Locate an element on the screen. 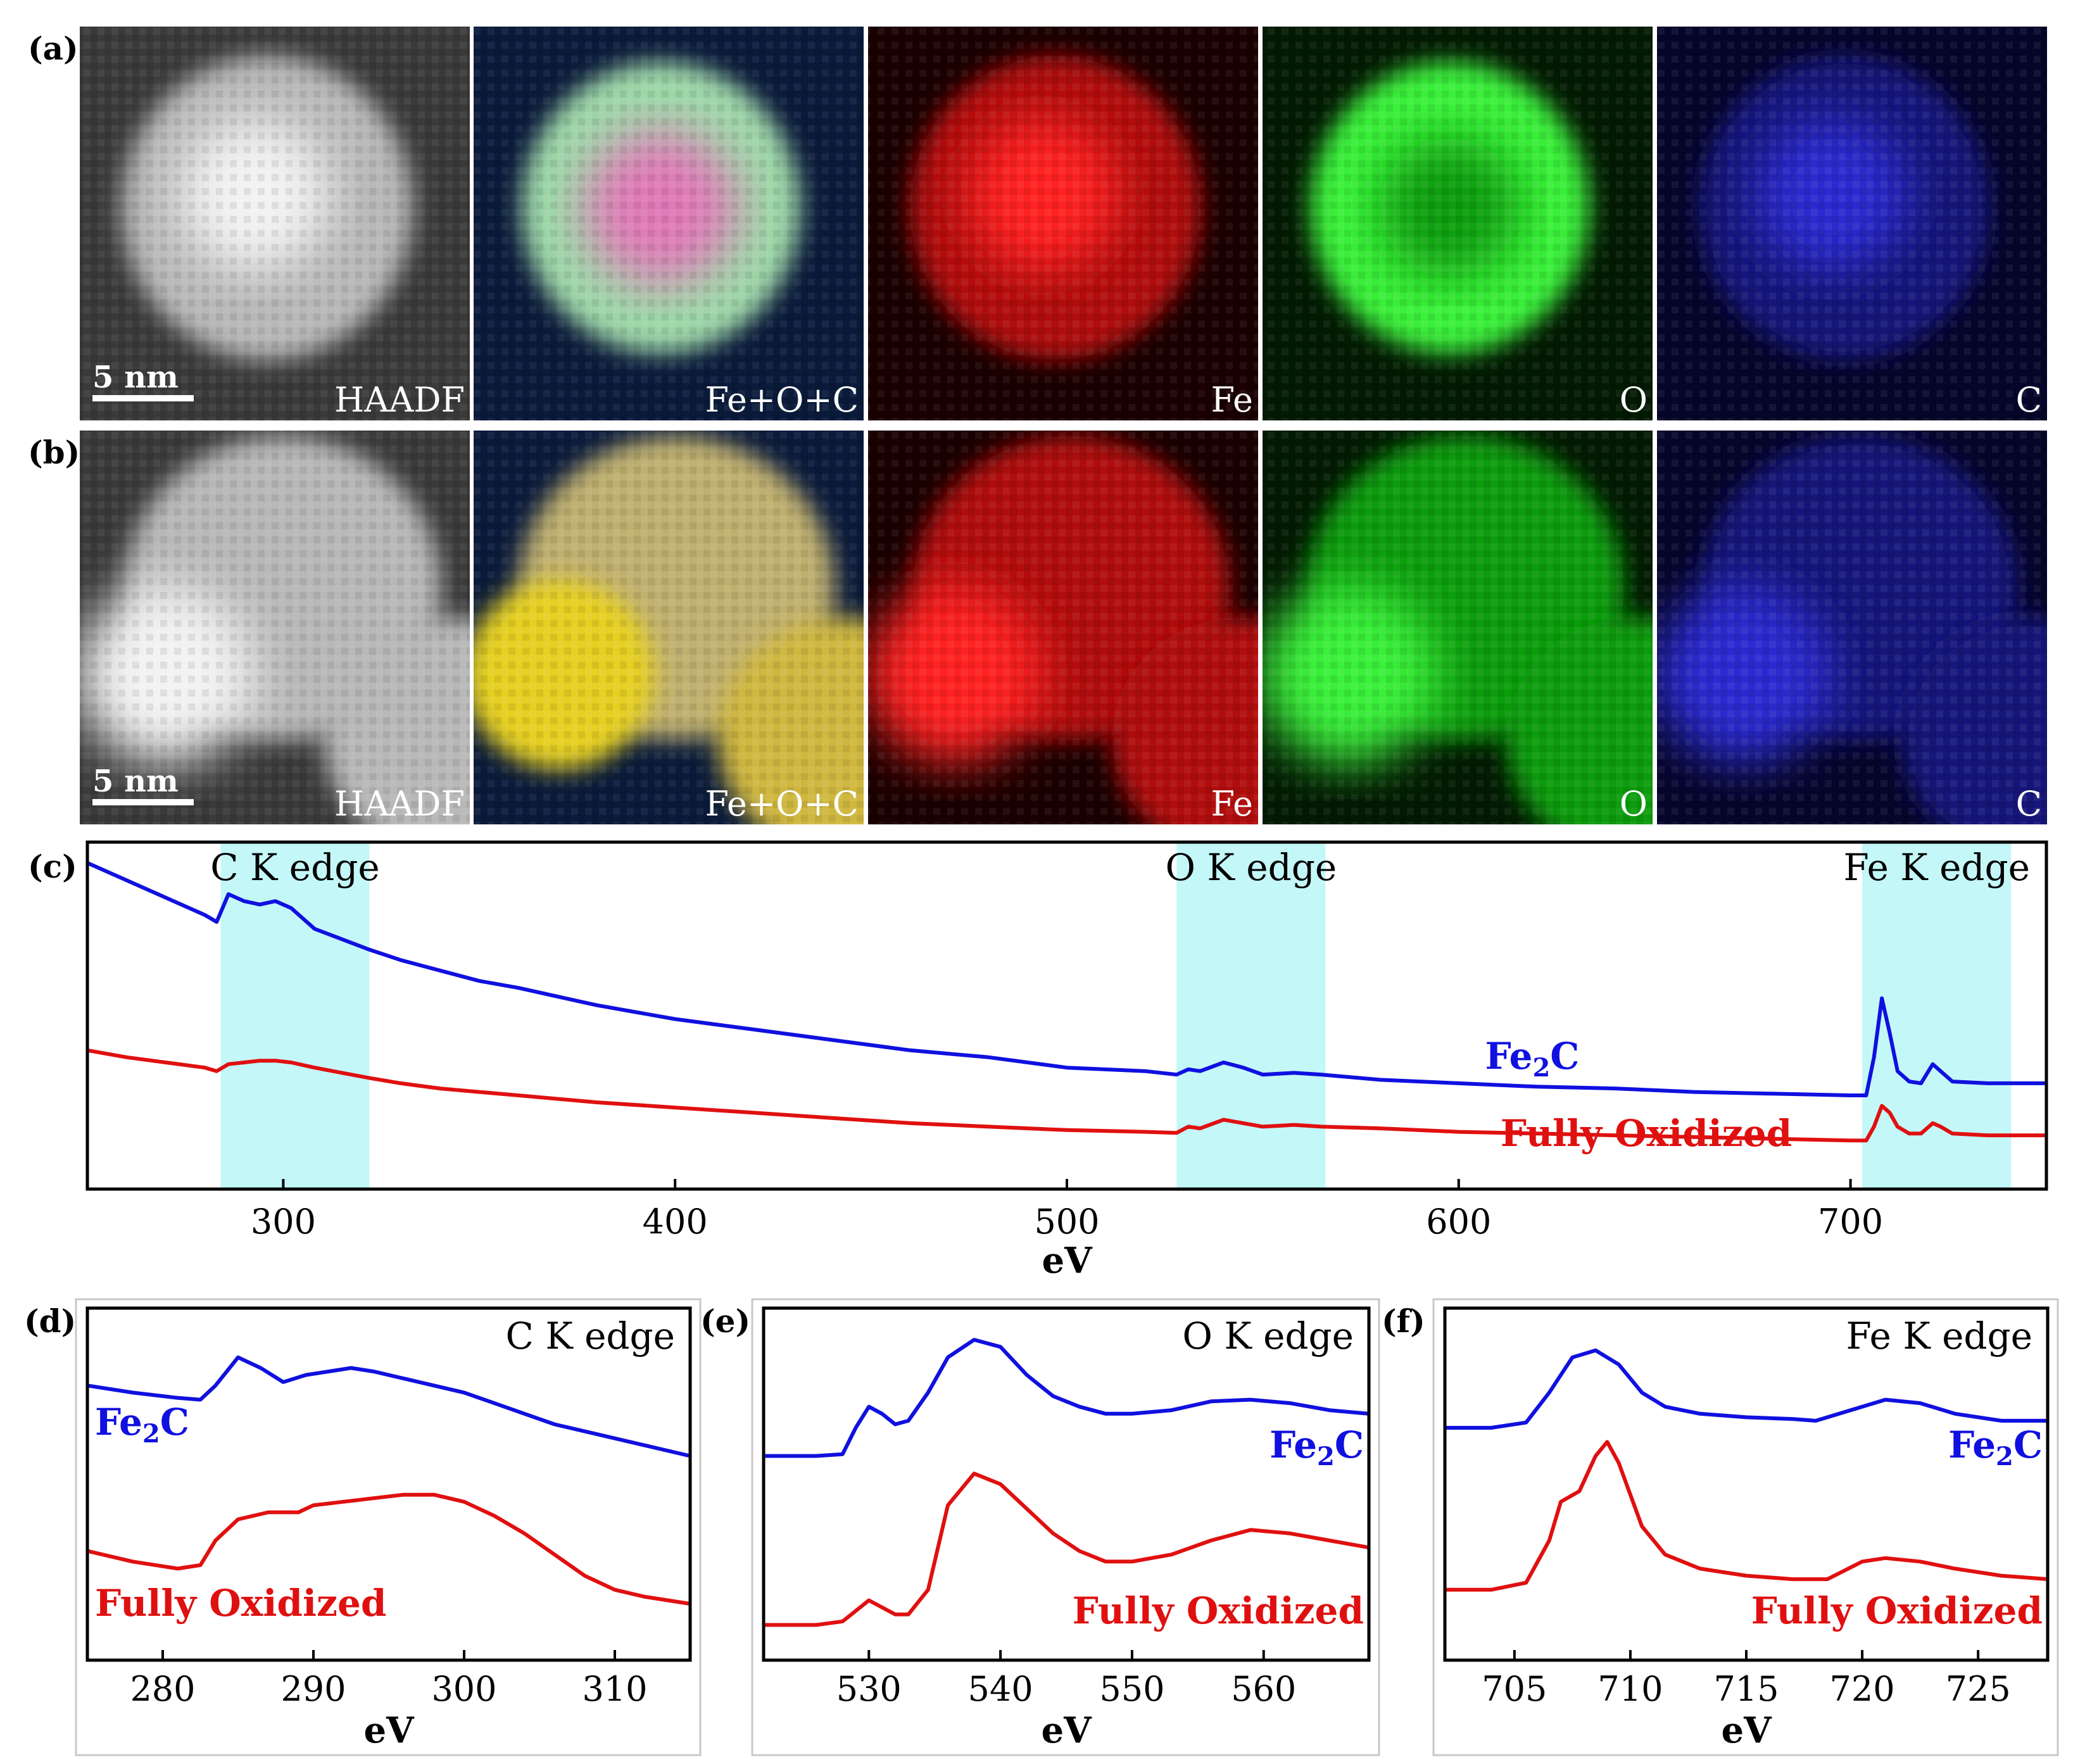 Image resolution: width=2073 pixels, height=1764 pixels. x-tick-label: 700 is located at coordinates (1850, 1222).